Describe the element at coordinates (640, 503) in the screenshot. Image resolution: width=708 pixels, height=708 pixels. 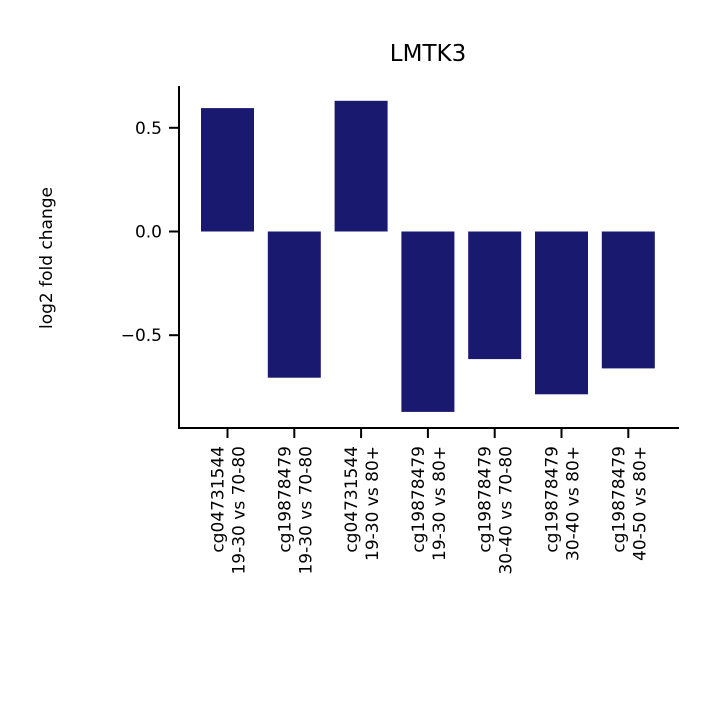
I see `x-tick-label-line: 40-50 vs 80+` at that location.